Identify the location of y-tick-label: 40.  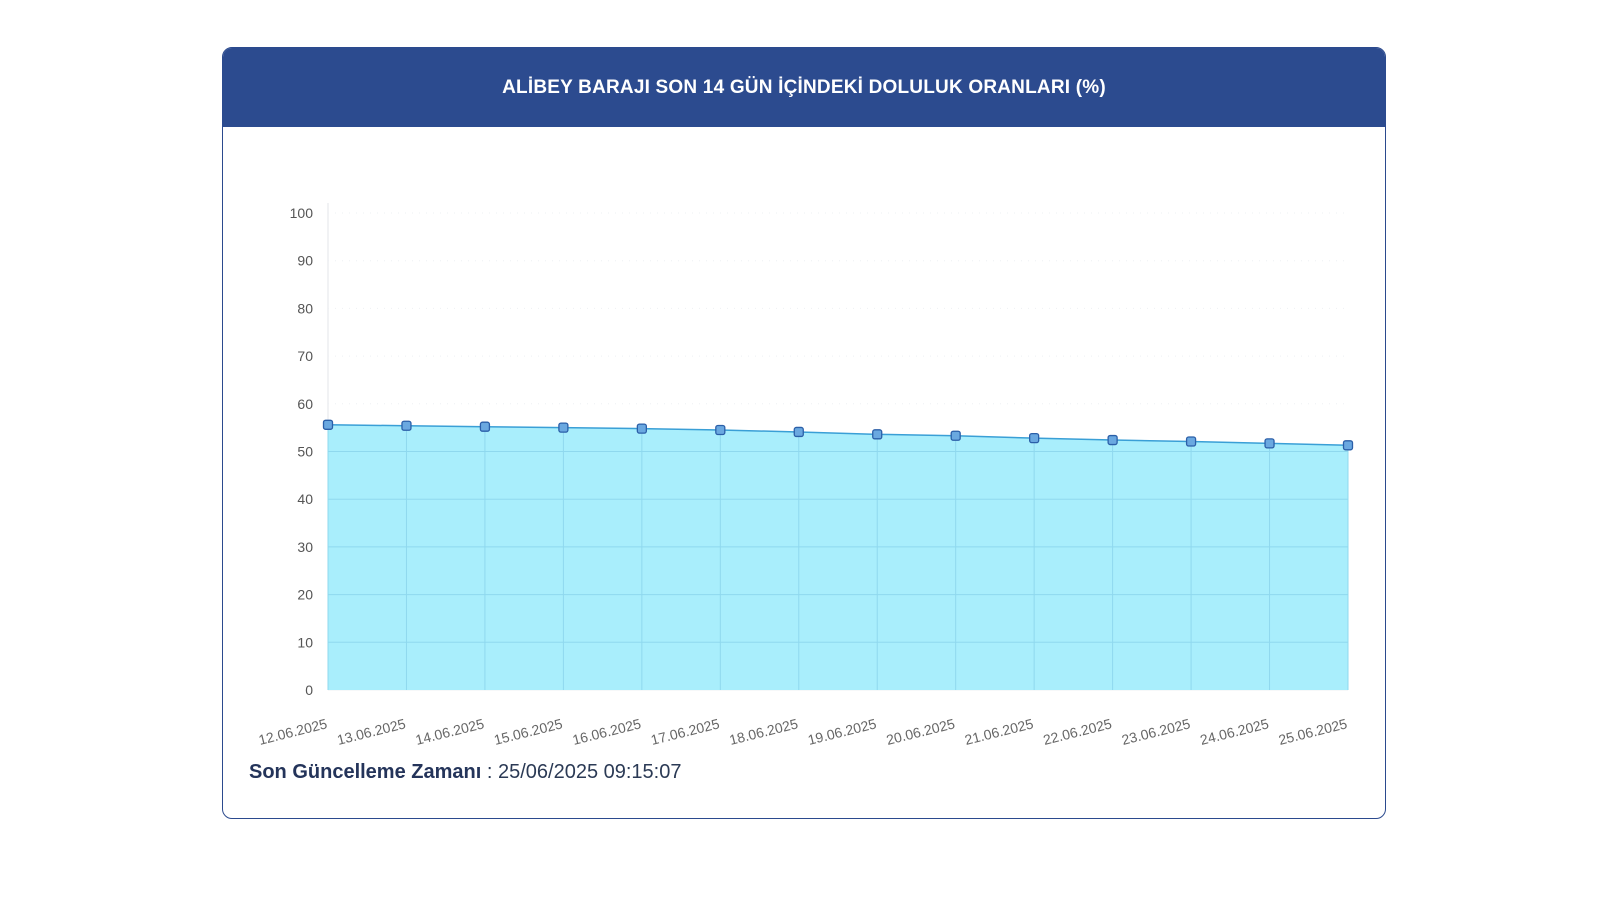
(305, 499).